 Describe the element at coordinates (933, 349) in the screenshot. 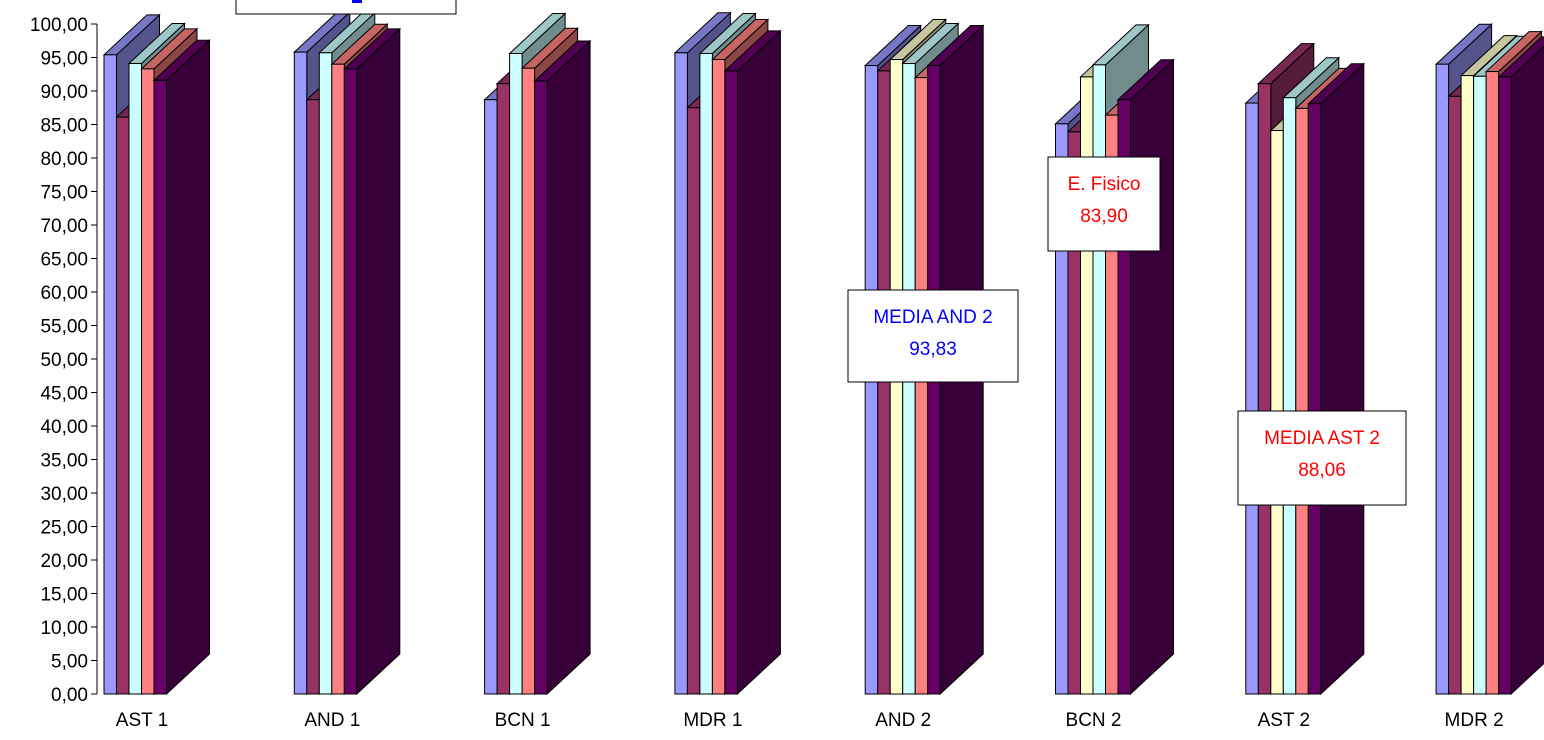

I see `annotation-text: 93,83` at that location.